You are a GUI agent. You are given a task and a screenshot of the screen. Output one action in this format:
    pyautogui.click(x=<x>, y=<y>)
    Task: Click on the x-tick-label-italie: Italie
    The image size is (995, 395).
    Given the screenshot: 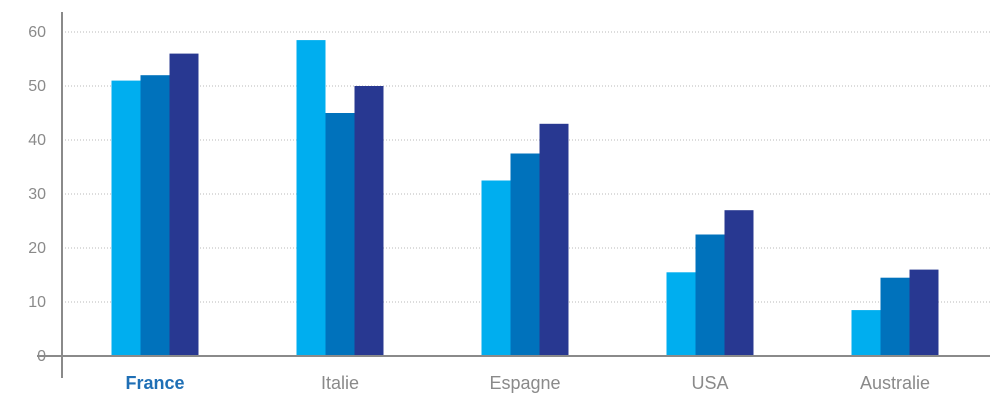 What is the action you would take?
    pyautogui.click(x=340, y=383)
    